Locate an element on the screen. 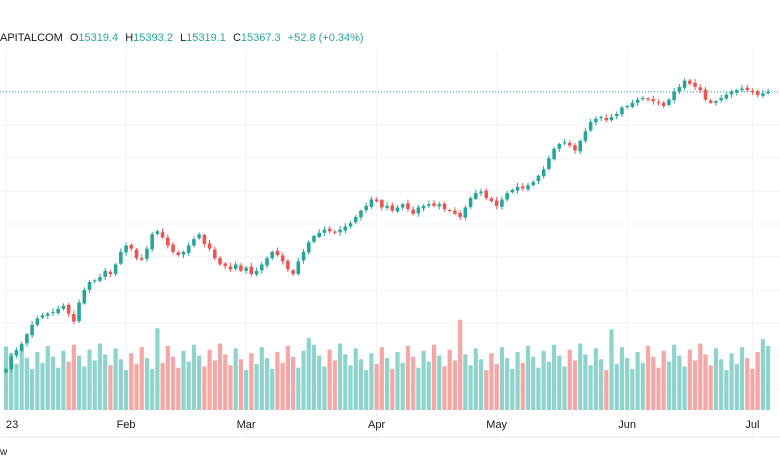 The height and width of the screenshot is (470, 780). close-value: 15367.3 is located at coordinates (260, 38).